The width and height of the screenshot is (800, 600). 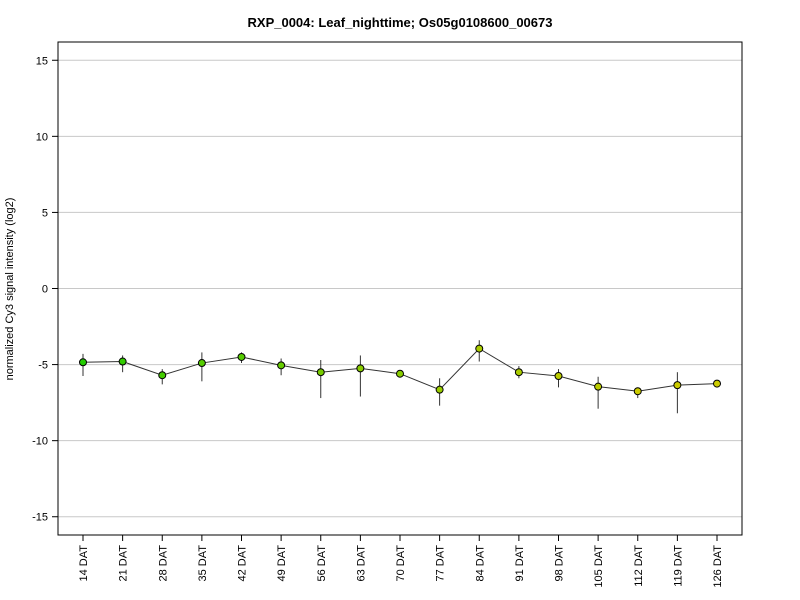 What do you see at coordinates (124, 563) in the screenshot?
I see `x-tick-label: 21 DAT` at bounding box center [124, 563].